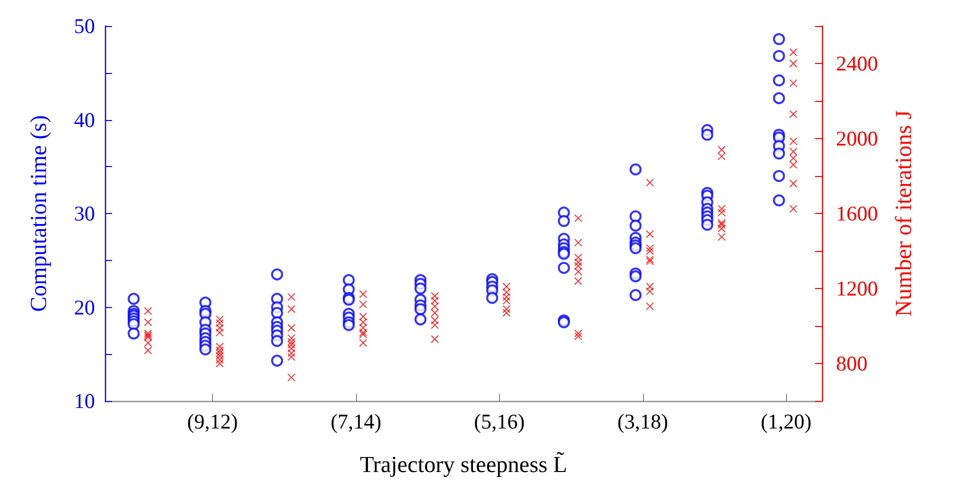 This screenshot has width=960, height=497. Describe the element at coordinates (84, 307) in the screenshot. I see `y-tick-label: 20` at that location.